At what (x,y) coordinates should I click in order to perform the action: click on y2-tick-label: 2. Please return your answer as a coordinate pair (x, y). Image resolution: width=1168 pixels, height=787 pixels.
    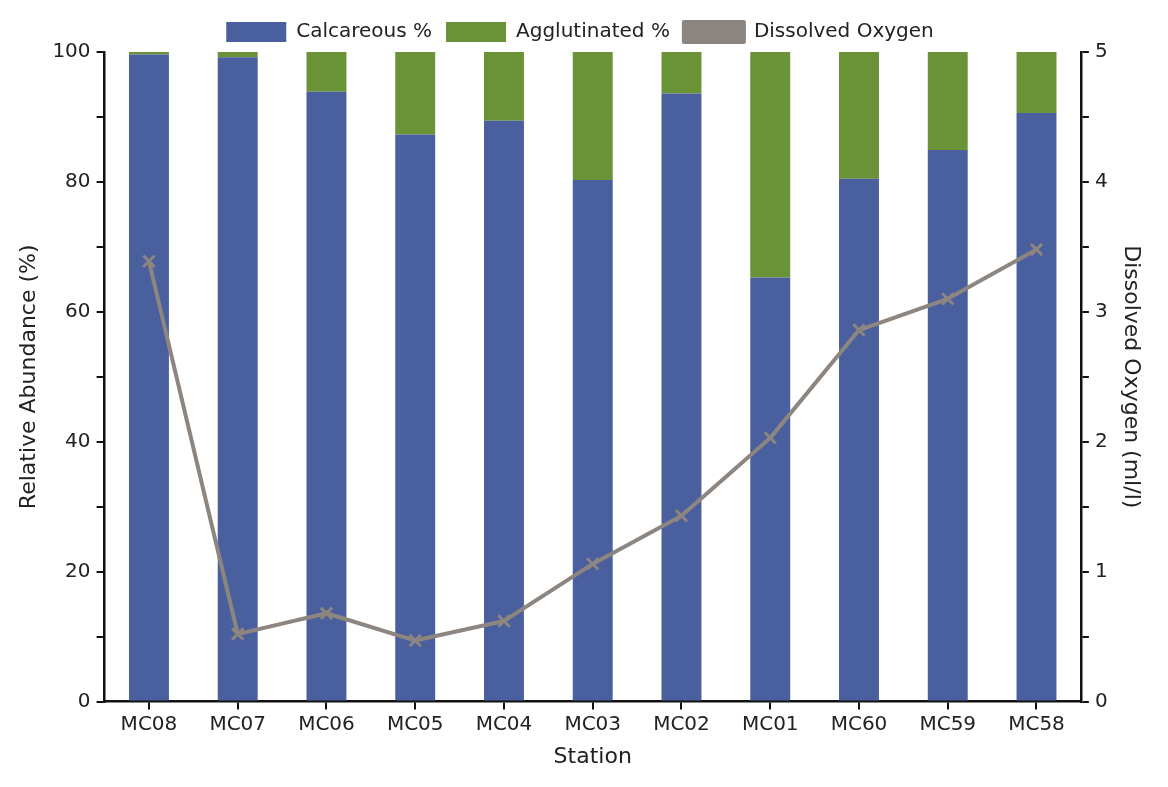
    Looking at the image, I should click on (1101, 439).